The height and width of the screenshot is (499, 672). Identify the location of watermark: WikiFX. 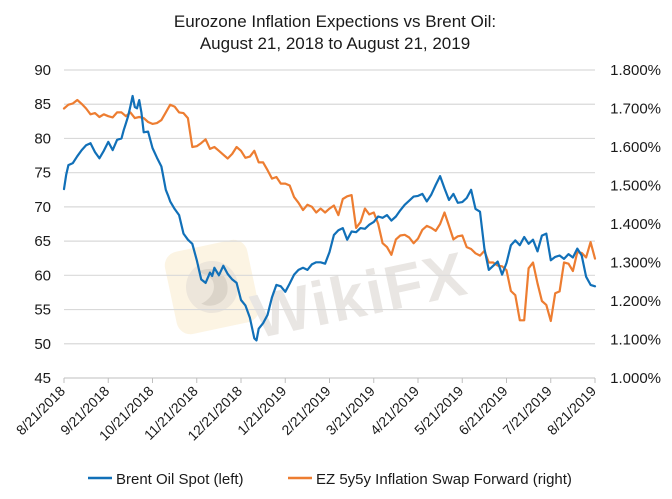
(319, 295).